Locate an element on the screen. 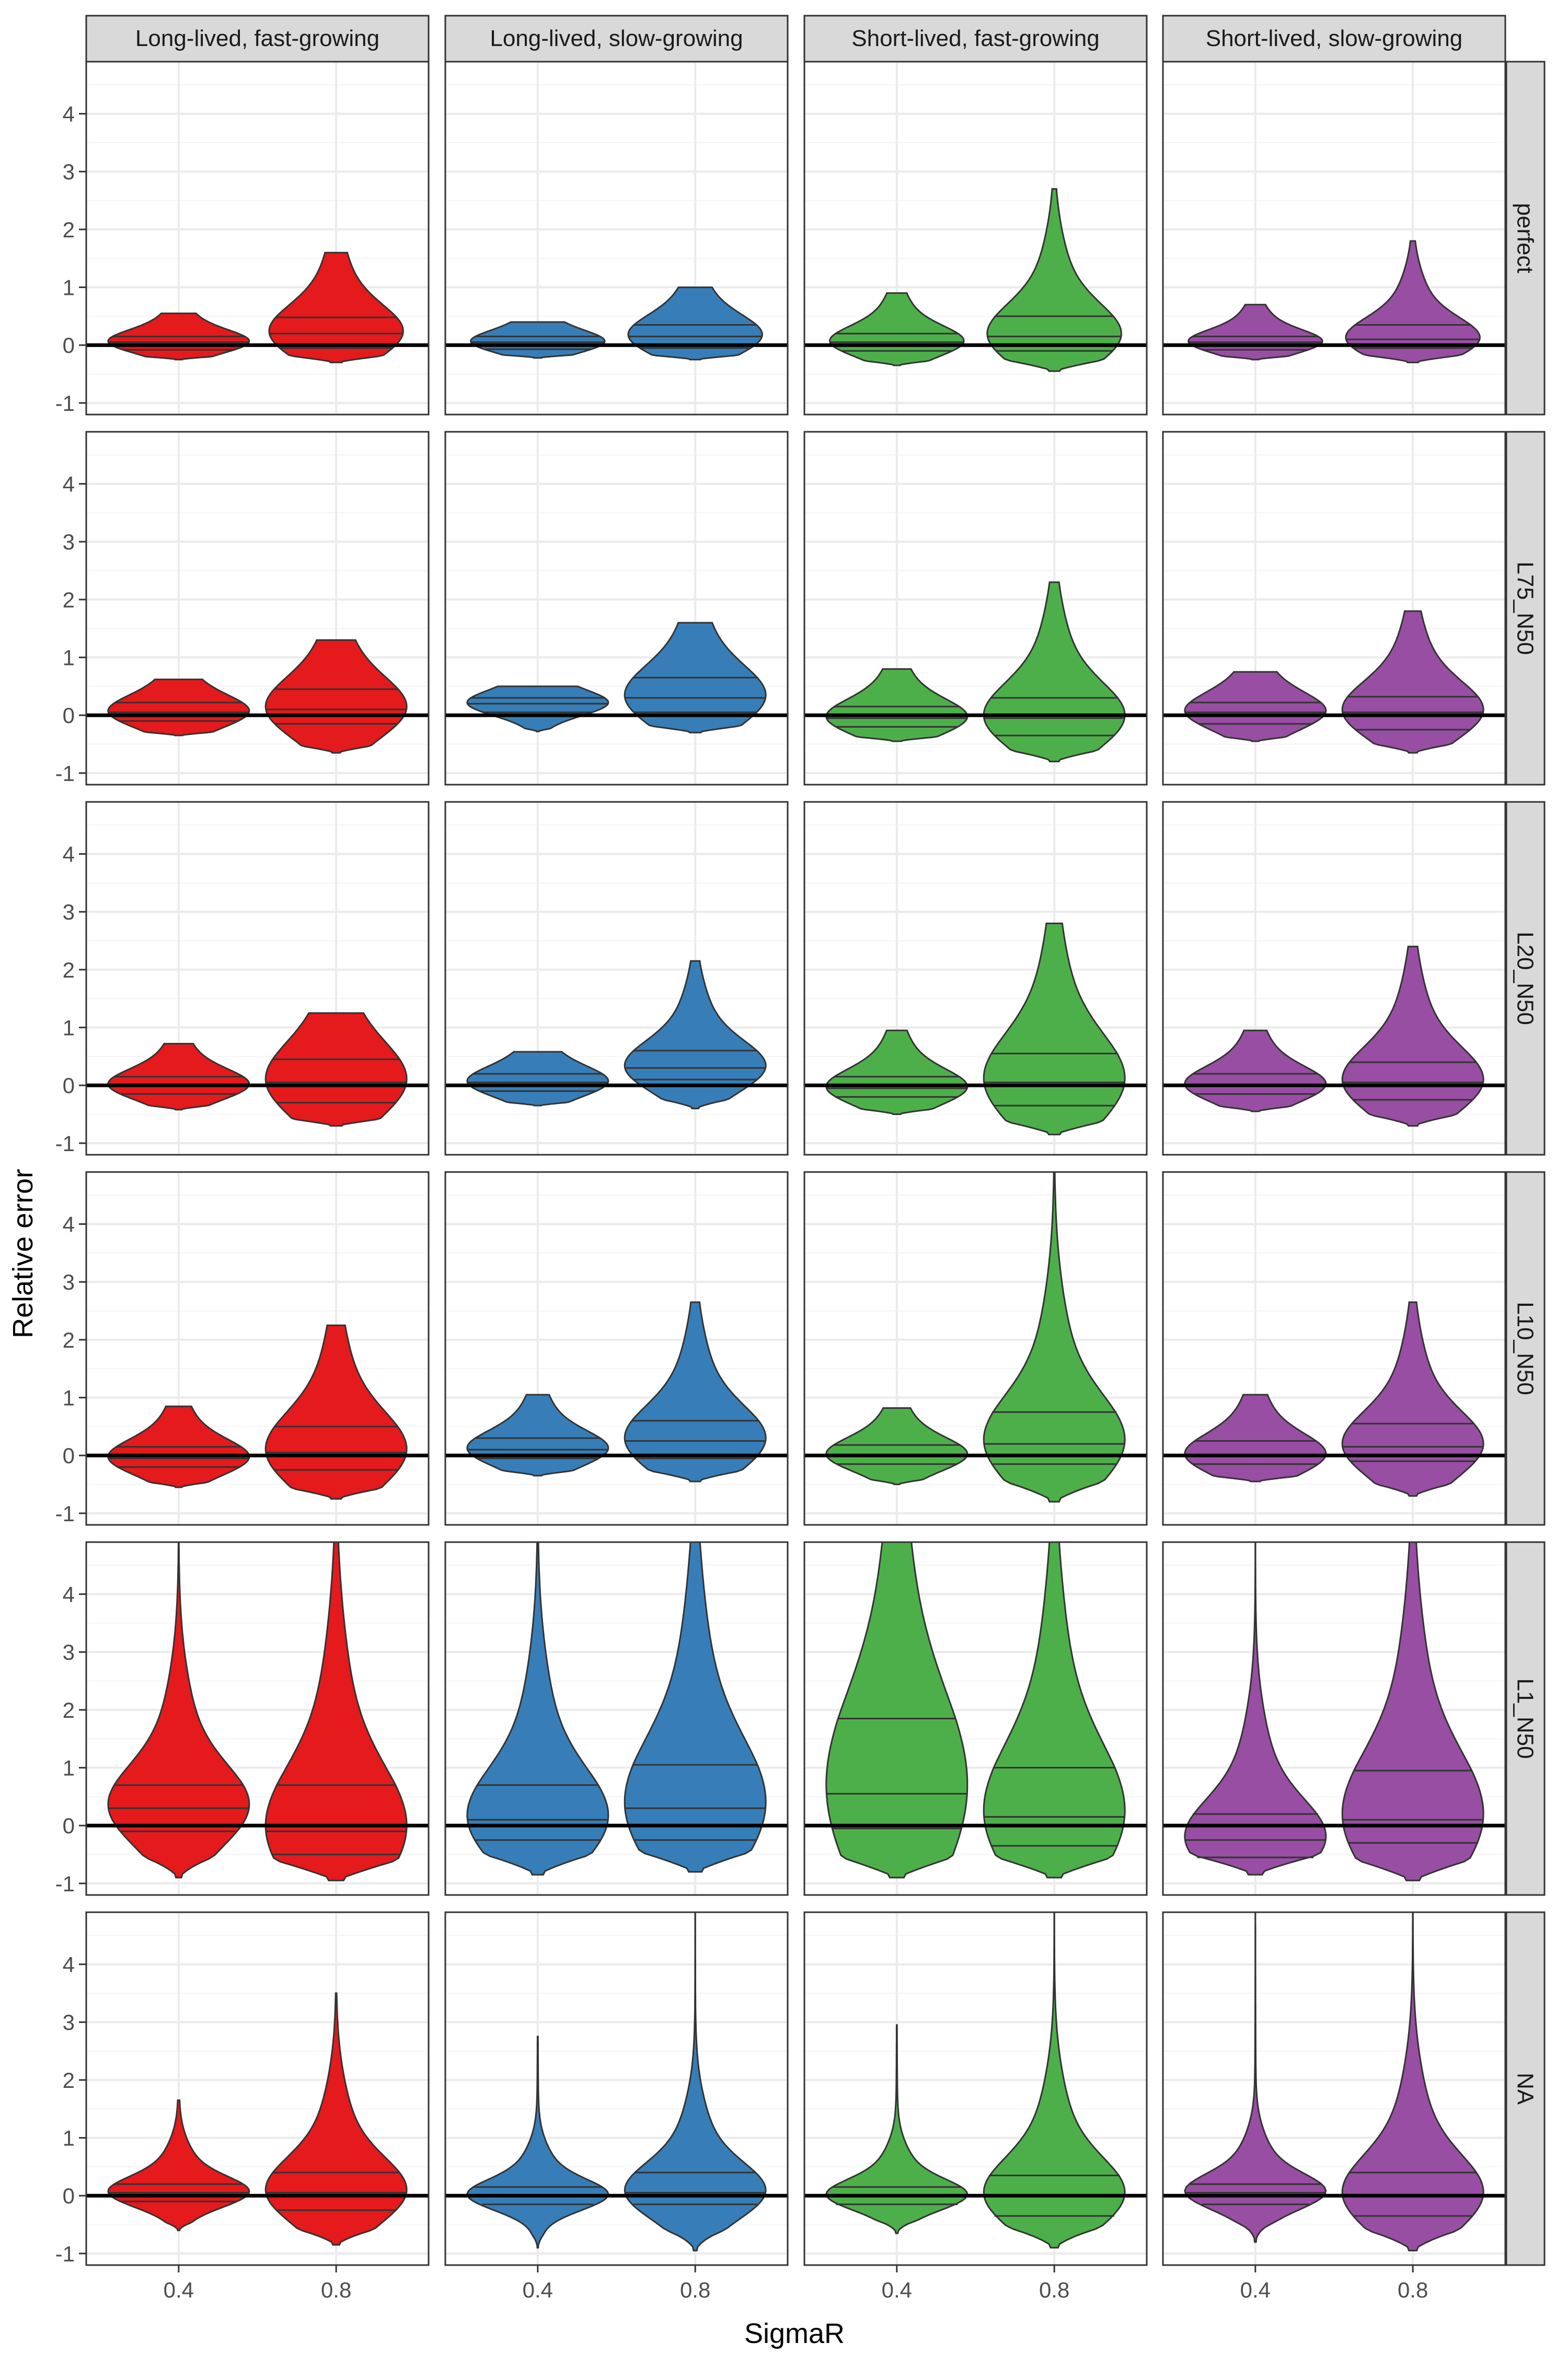 Image resolution: width=1568 pixels, height=2355 pixels. column-strip-label: Short-lived, fast-growing is located at coordinates (975, 38).